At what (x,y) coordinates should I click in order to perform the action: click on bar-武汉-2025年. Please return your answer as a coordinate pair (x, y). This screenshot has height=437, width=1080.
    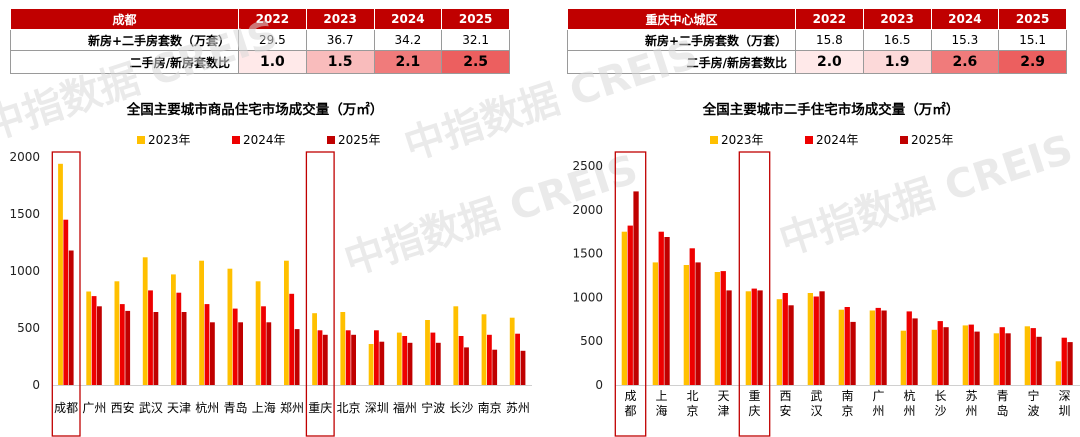
    Looking at the image, I should click on (156, 348).